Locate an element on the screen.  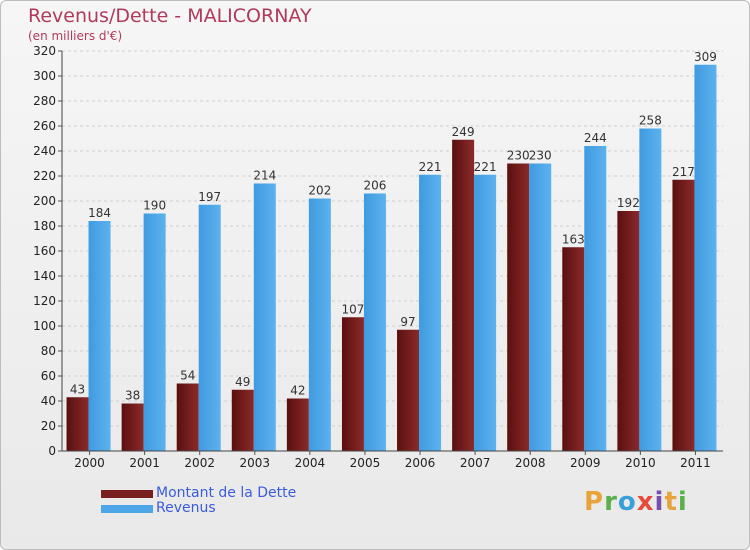
legend-swatch-revenus is located at coordinates (127, 509).